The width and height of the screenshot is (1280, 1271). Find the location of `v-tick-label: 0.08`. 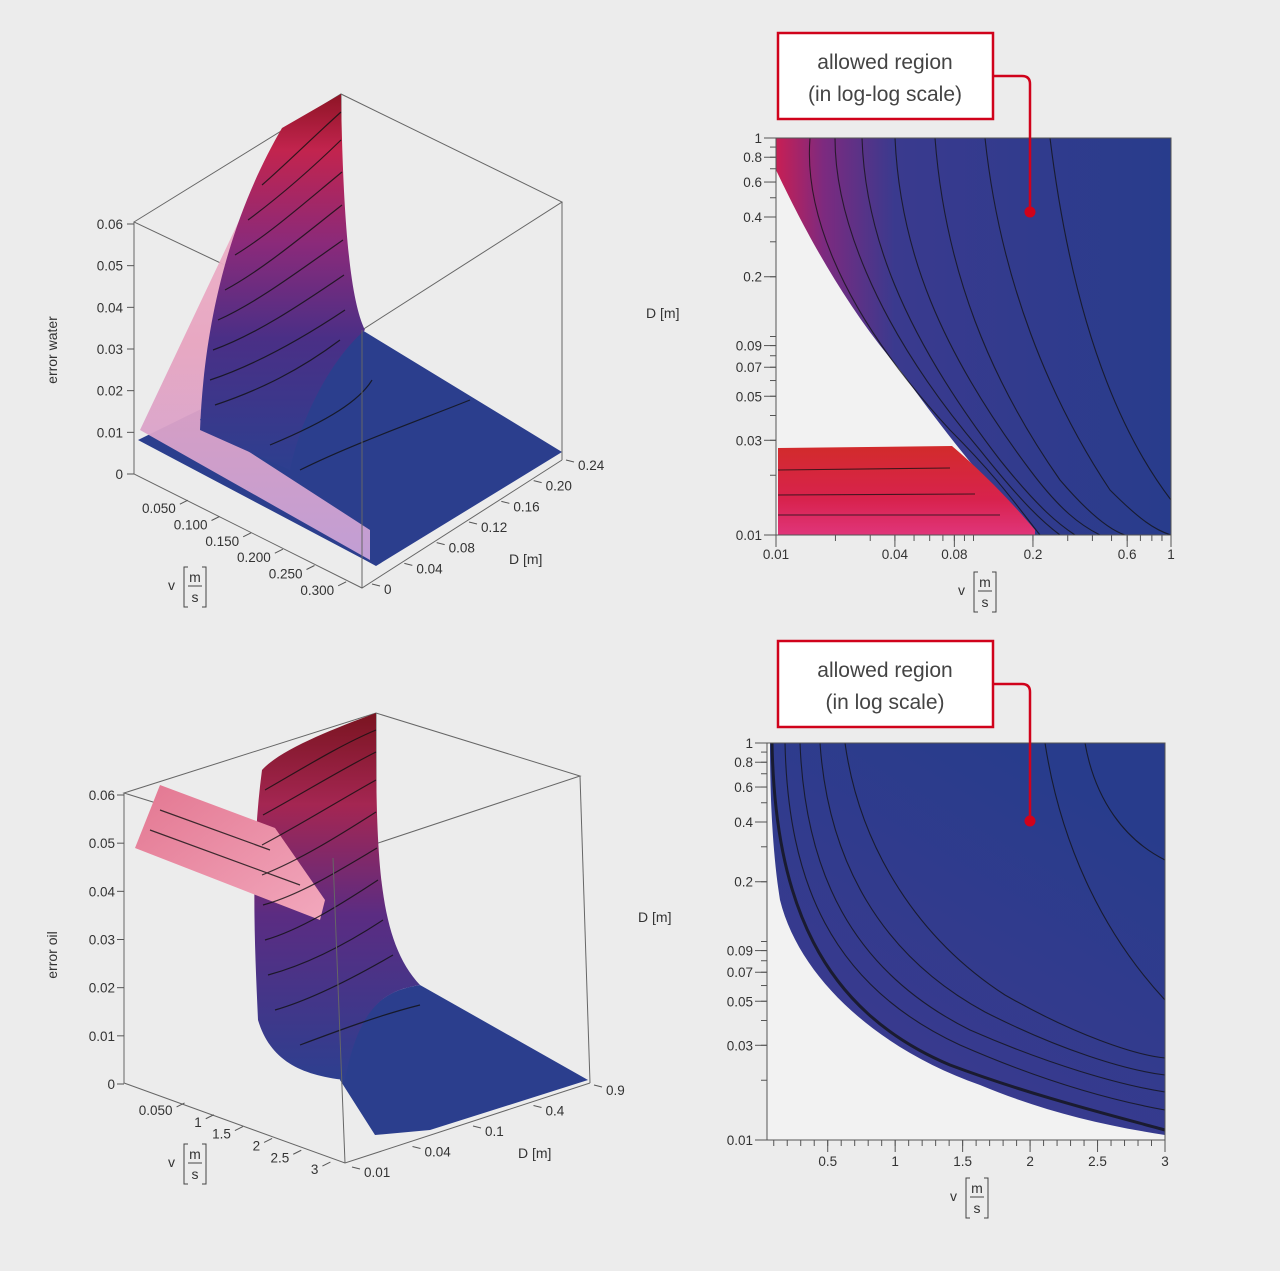

v-tick-label: 0.08 is located at coordinates (954, 554).